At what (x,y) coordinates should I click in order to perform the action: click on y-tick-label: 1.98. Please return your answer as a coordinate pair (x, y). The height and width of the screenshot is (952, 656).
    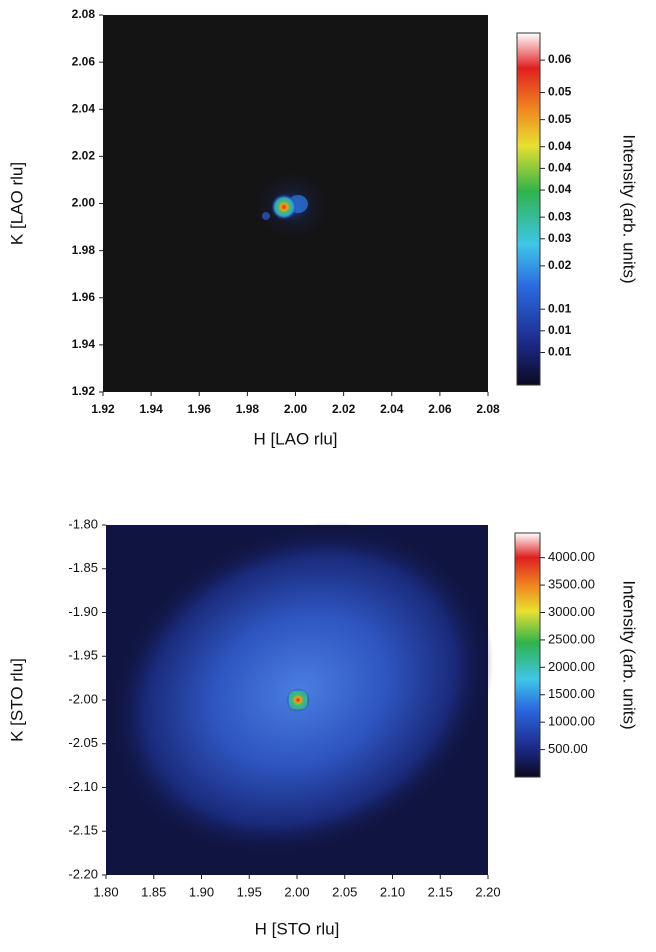
    Looking at the image, I should click on (84, 250).